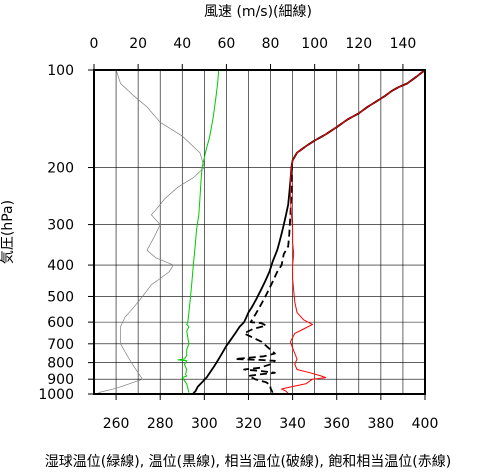 This screenshot has width=498, height=472. What do you see at coordinates (60, 345) in the screenshot?
I see `y-tick-label: 700` at bounding box center [60, 345].